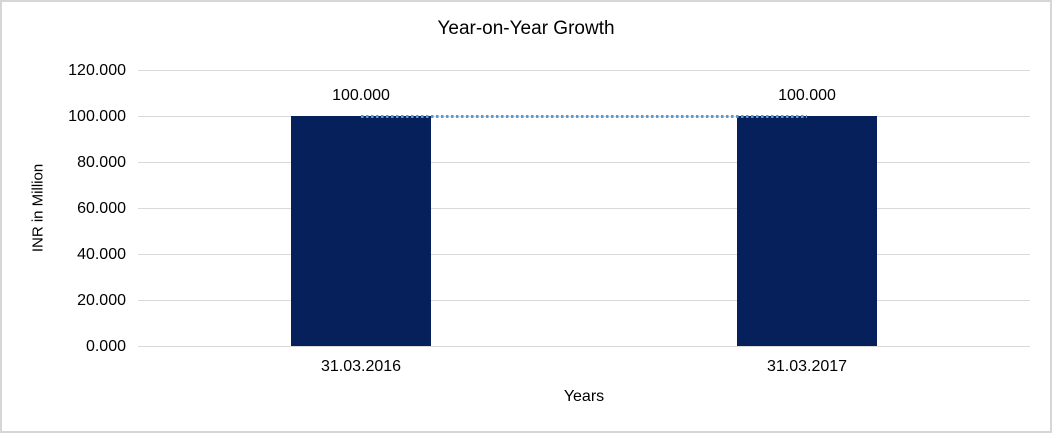  Describe the element at coordinates (584, 116) in the screenshot. I see `trendline-dotted` at that location.